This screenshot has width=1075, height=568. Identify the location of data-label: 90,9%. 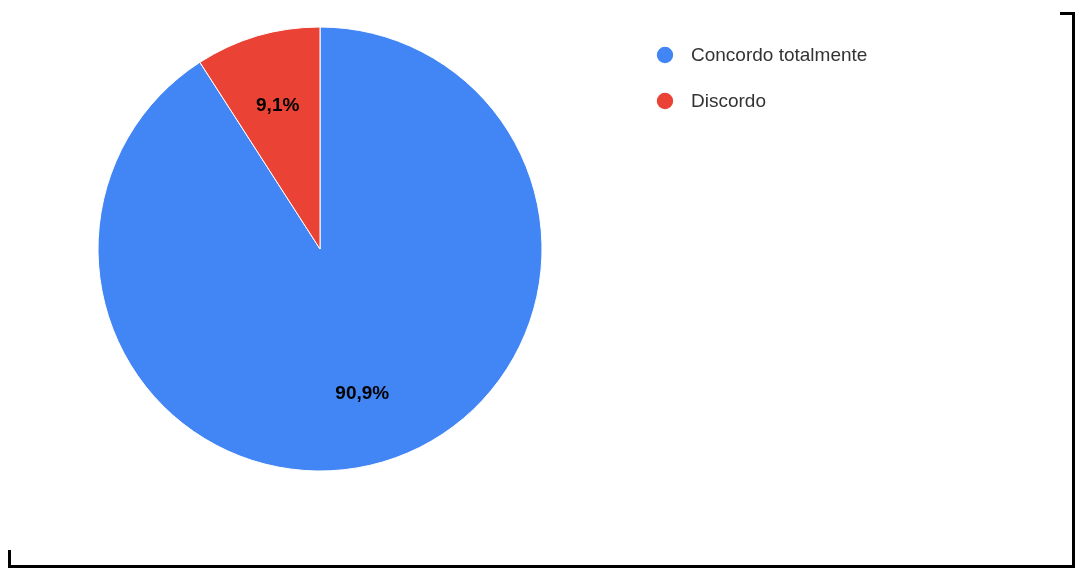
(362, 392).